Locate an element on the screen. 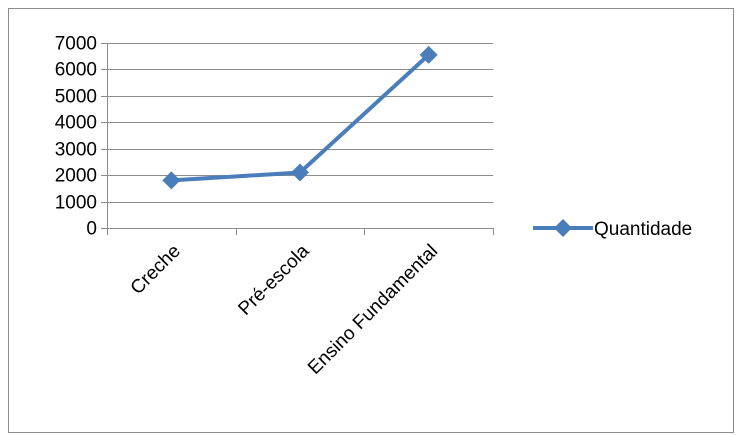 This screenshot has width=738, height=435. y-tick-label: 2000 is located at coordinates (76, 176).